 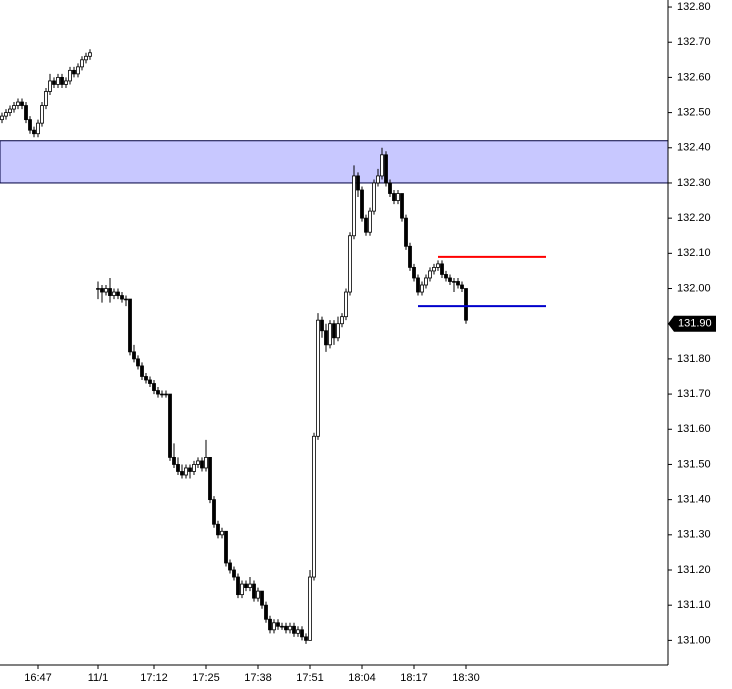 I want to click on y-tick-label: 131.50, so click(x=694, y=464).